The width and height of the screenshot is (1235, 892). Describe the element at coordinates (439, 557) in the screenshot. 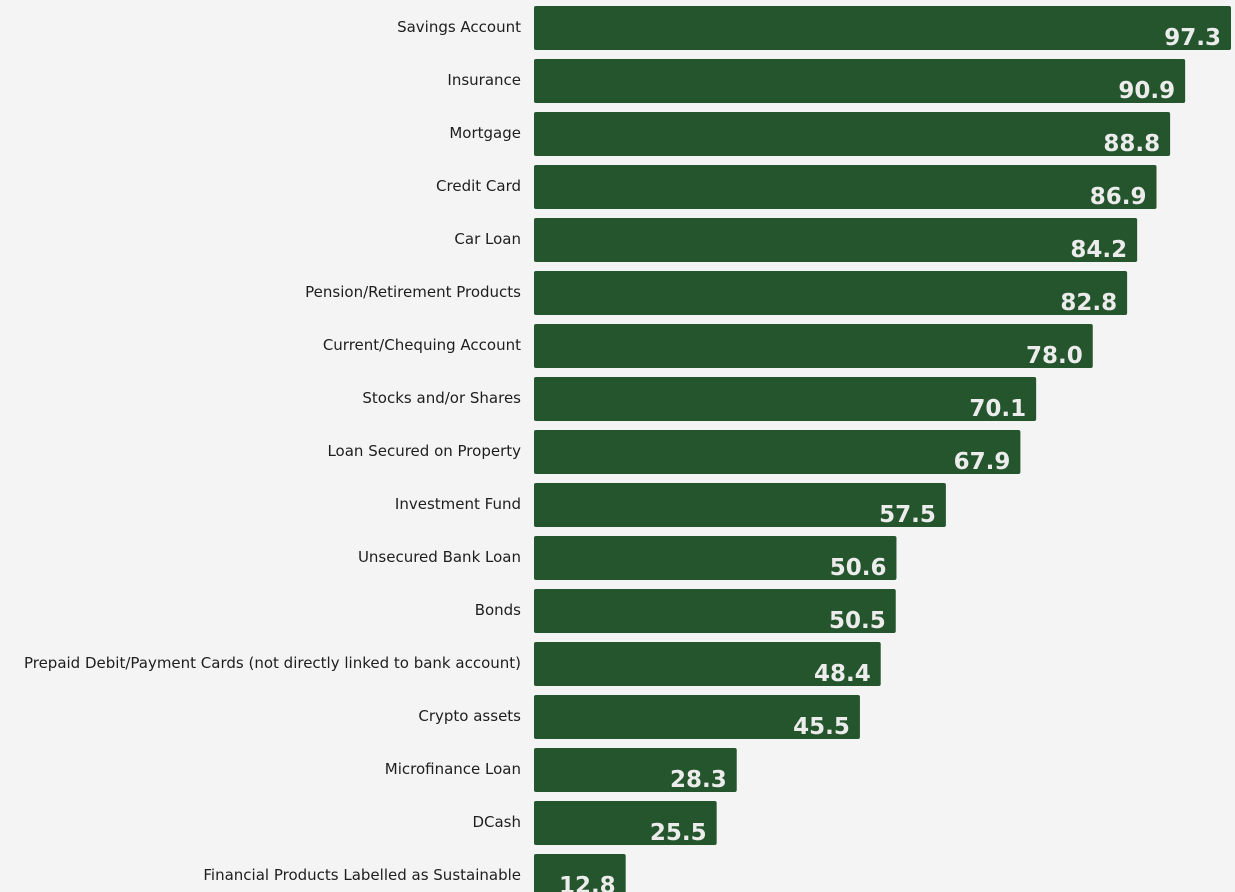

I see `category-label: Unsecured Bank Loan` at that location.